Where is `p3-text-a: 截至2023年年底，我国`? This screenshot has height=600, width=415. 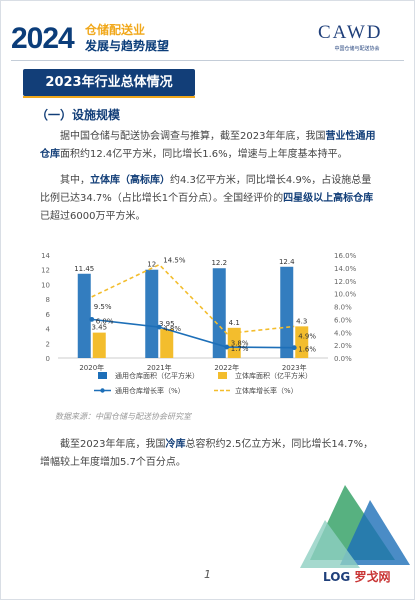 p3-text-a: 截至2023年年底，我国 is located at coordinates (113, 444).